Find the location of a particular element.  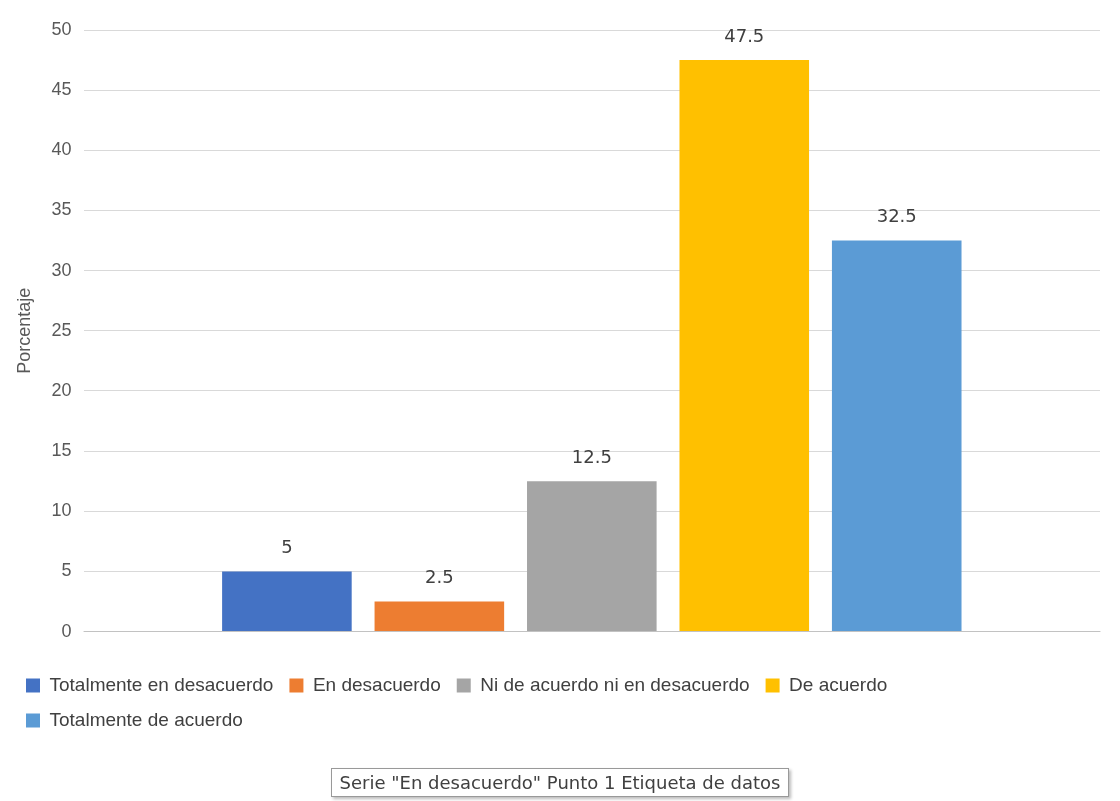

y-tick-label: 50 is located at coordinates (61, 28).